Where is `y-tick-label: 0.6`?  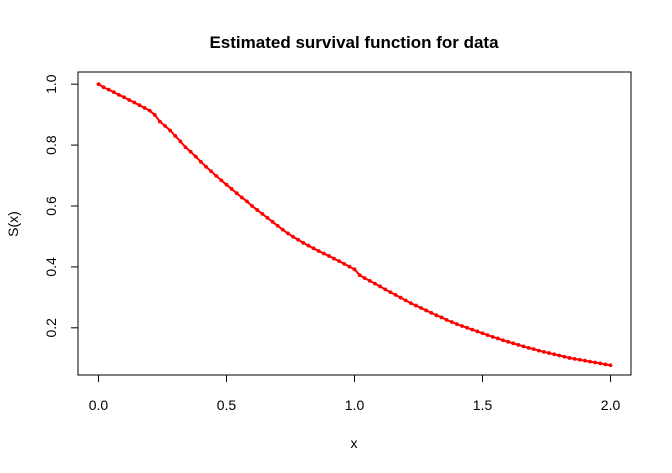 y-tick-label: 0.6 is located at coordinates (51, 206).